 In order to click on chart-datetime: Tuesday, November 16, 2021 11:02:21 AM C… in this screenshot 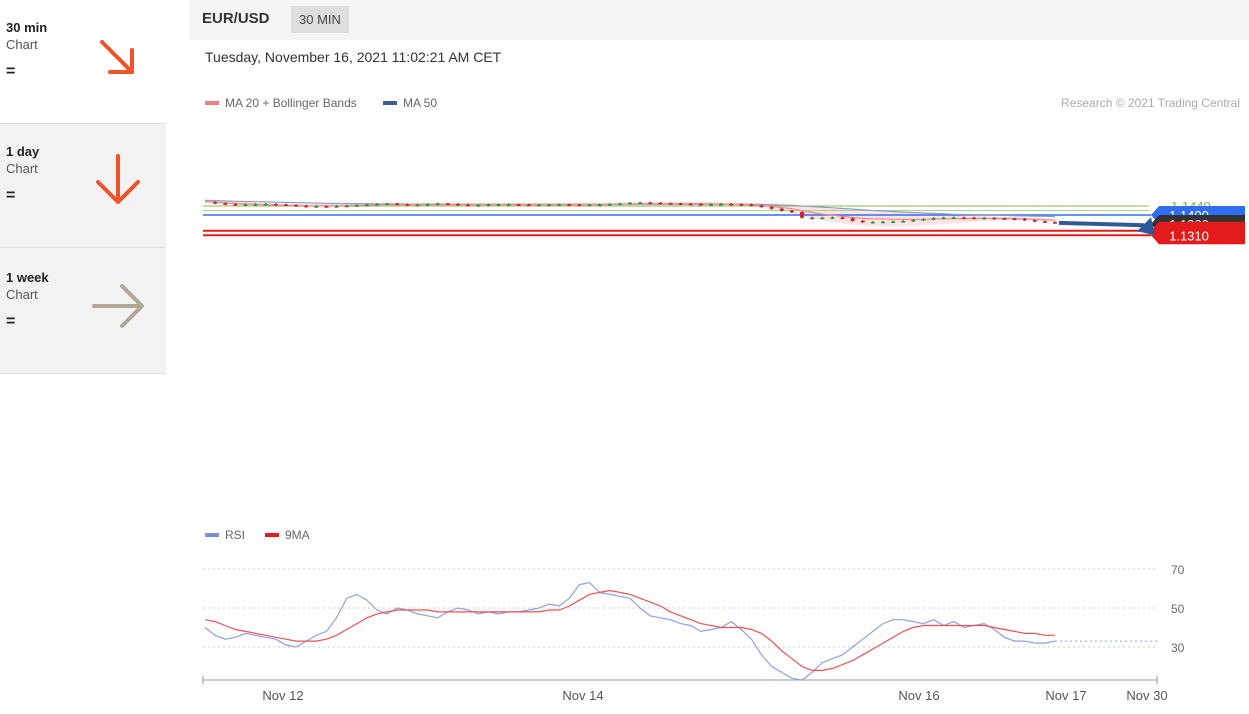, I will do `click(353, 57)`.